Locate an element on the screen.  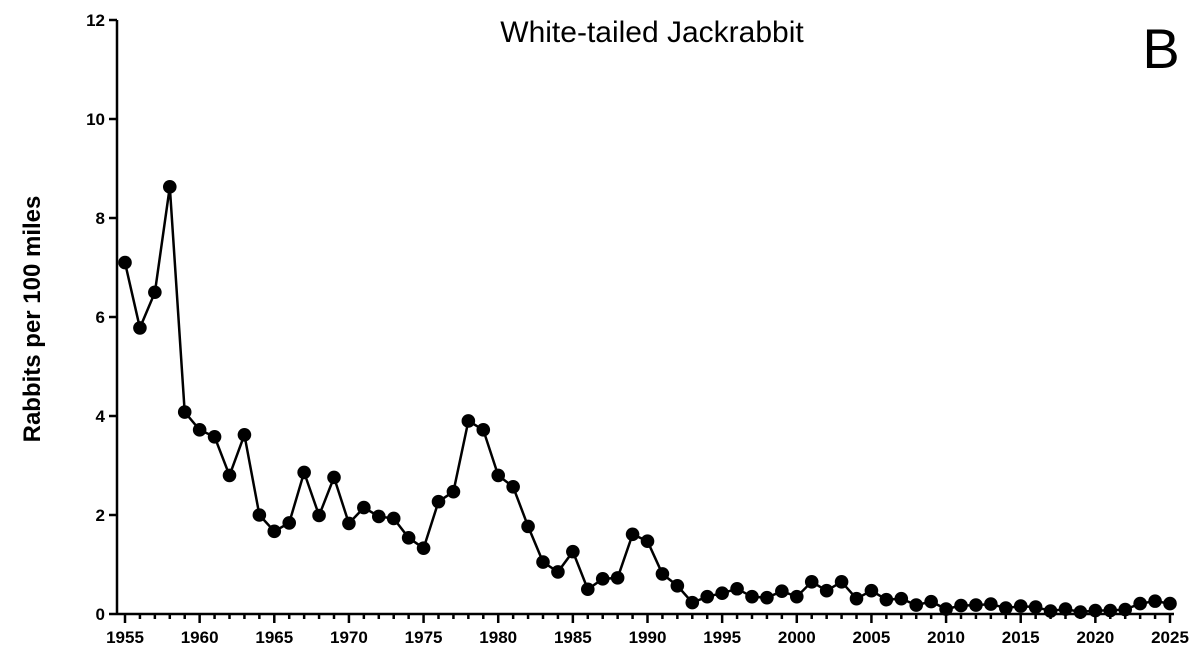
y-tick-label: 0 is located at coordinates (100, 614).